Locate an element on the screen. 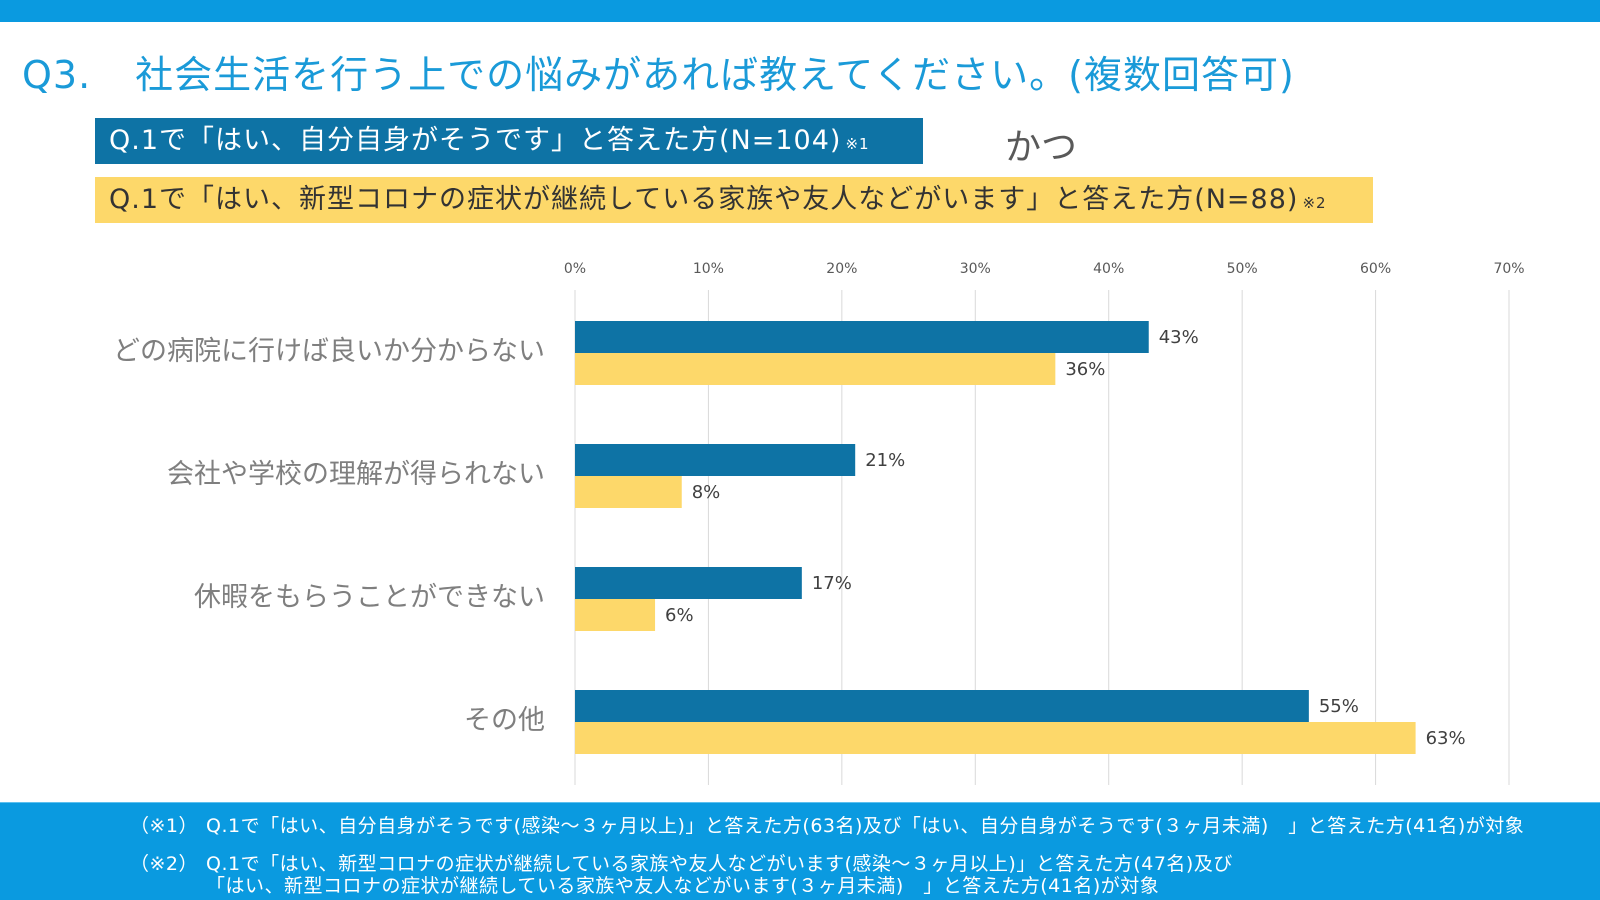 The height and width of the screenshot is (900, 1600). footnote-1-tag: （※1） is located at coordinates (164, 826).